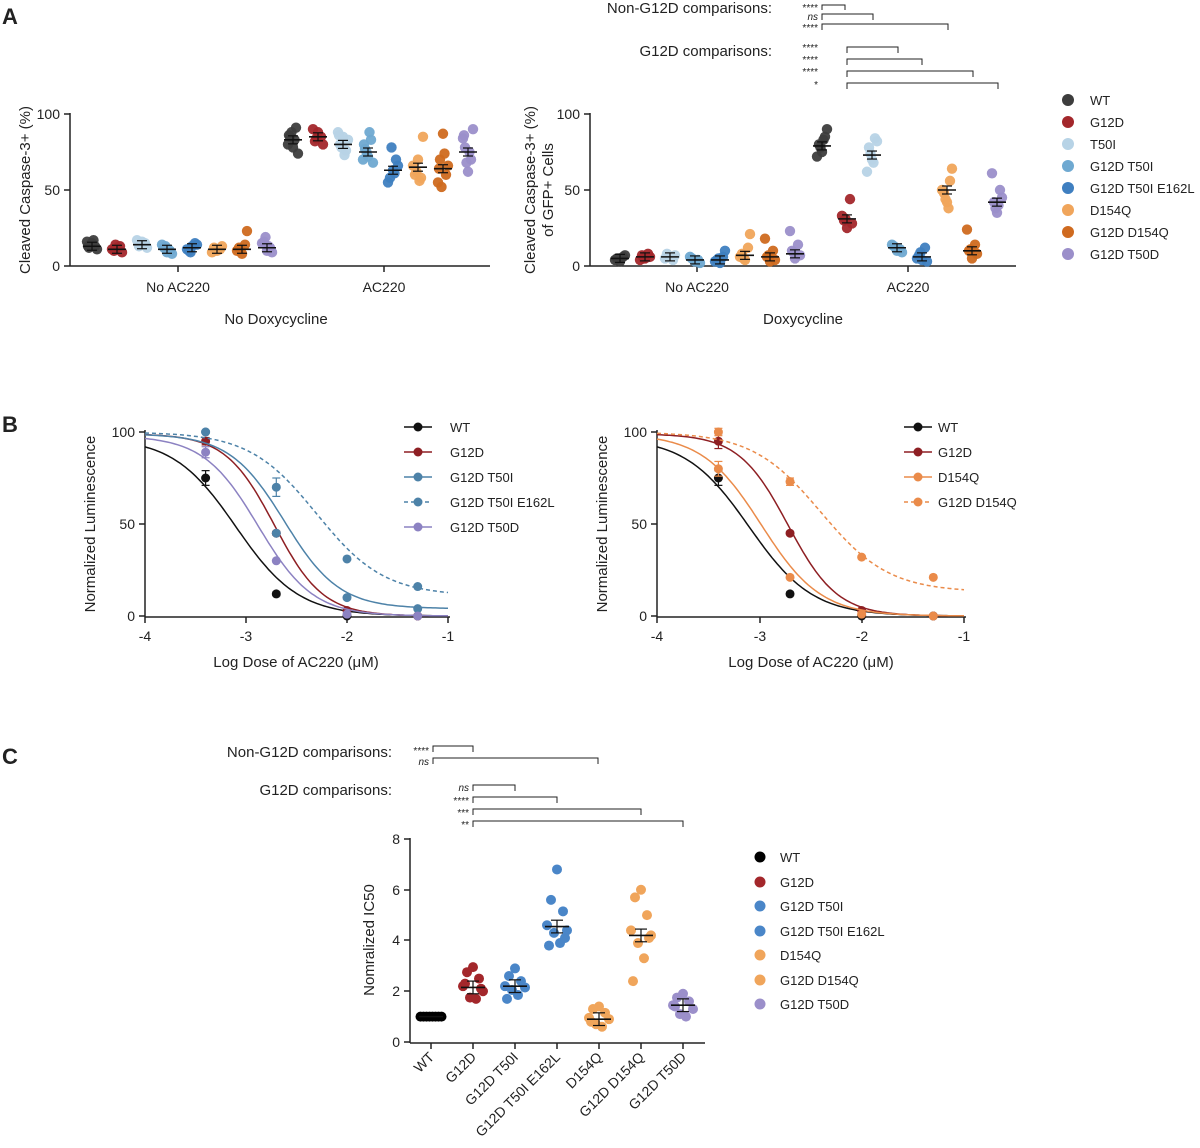  Describe the element at coordinates (760, 955) in the screenshot. I see `legend-swatch-d154q` at that location.